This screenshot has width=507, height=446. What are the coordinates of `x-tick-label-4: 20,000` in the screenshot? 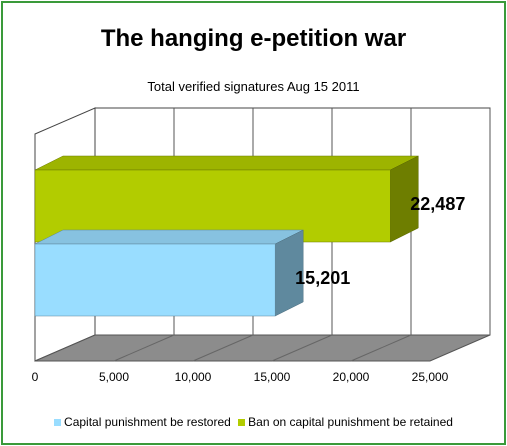 It's located at (351, 377).